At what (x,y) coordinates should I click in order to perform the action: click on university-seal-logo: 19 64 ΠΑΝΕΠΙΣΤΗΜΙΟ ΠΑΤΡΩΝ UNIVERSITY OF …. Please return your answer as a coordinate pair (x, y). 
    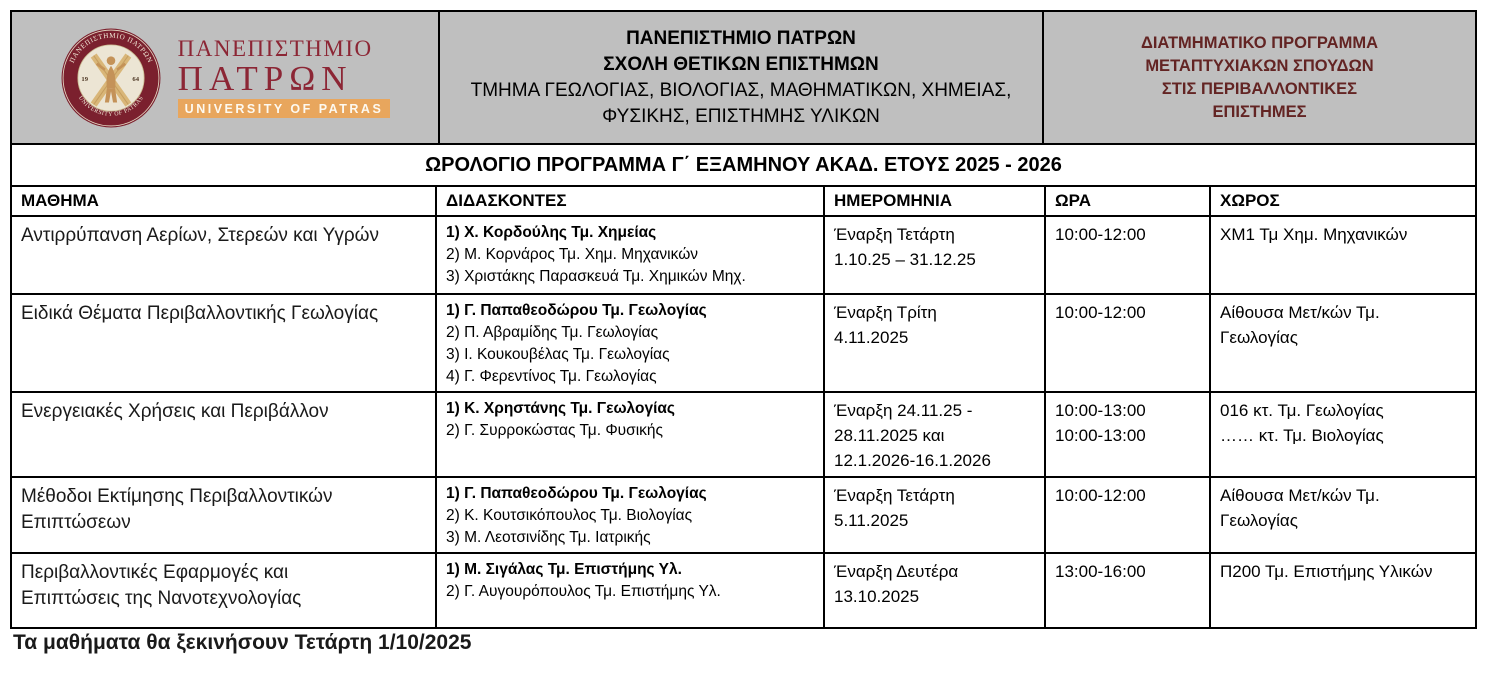
    Looking at the image, I should click on (111, 77).